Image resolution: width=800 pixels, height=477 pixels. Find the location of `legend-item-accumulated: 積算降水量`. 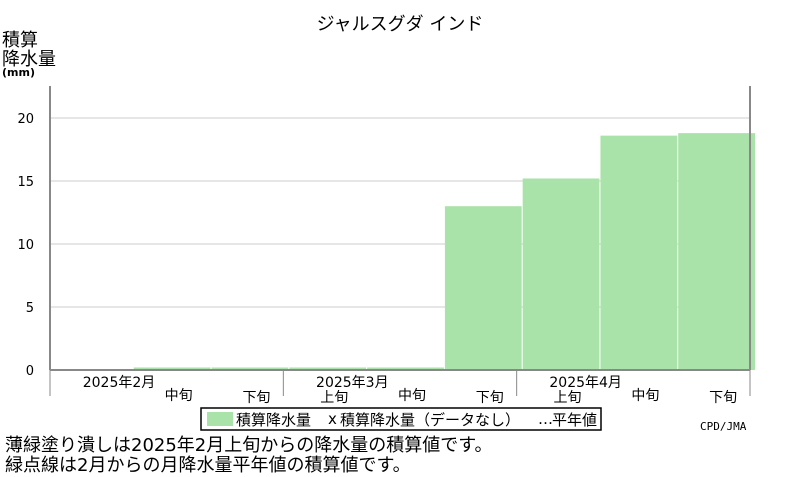

legend-item-accumulated: 積算降水量 is located at coordinates (273, 420).